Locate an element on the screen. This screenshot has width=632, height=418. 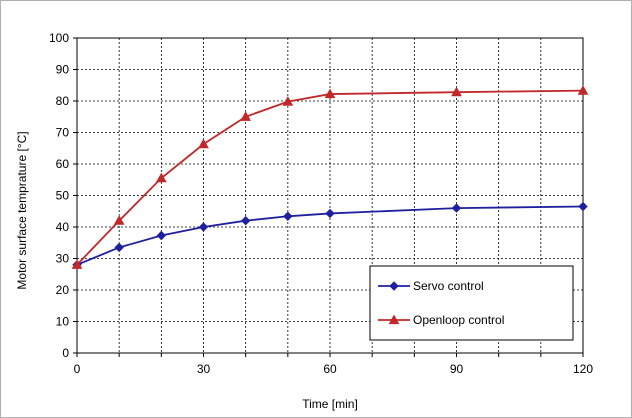
legend: Servo control Openloop control is located at coordinates (471, 303).